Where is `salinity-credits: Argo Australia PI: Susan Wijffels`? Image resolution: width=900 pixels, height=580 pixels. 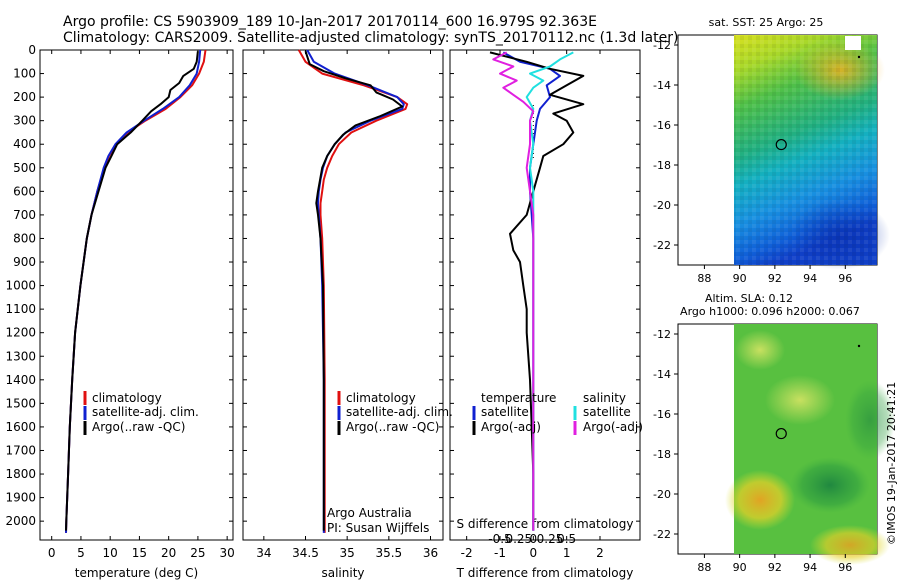 salinity-credits: Argo Australia PI: Susan Wijffels is located at coordinates (378, 520).